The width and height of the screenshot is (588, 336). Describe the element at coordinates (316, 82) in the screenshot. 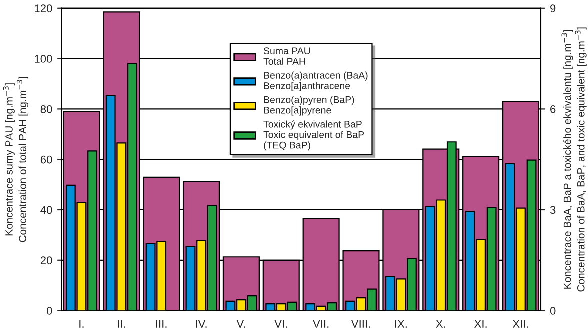

I see `legend-label: Benzo(a)antracen (BaA) Benzo[a]anthracene` at that location.